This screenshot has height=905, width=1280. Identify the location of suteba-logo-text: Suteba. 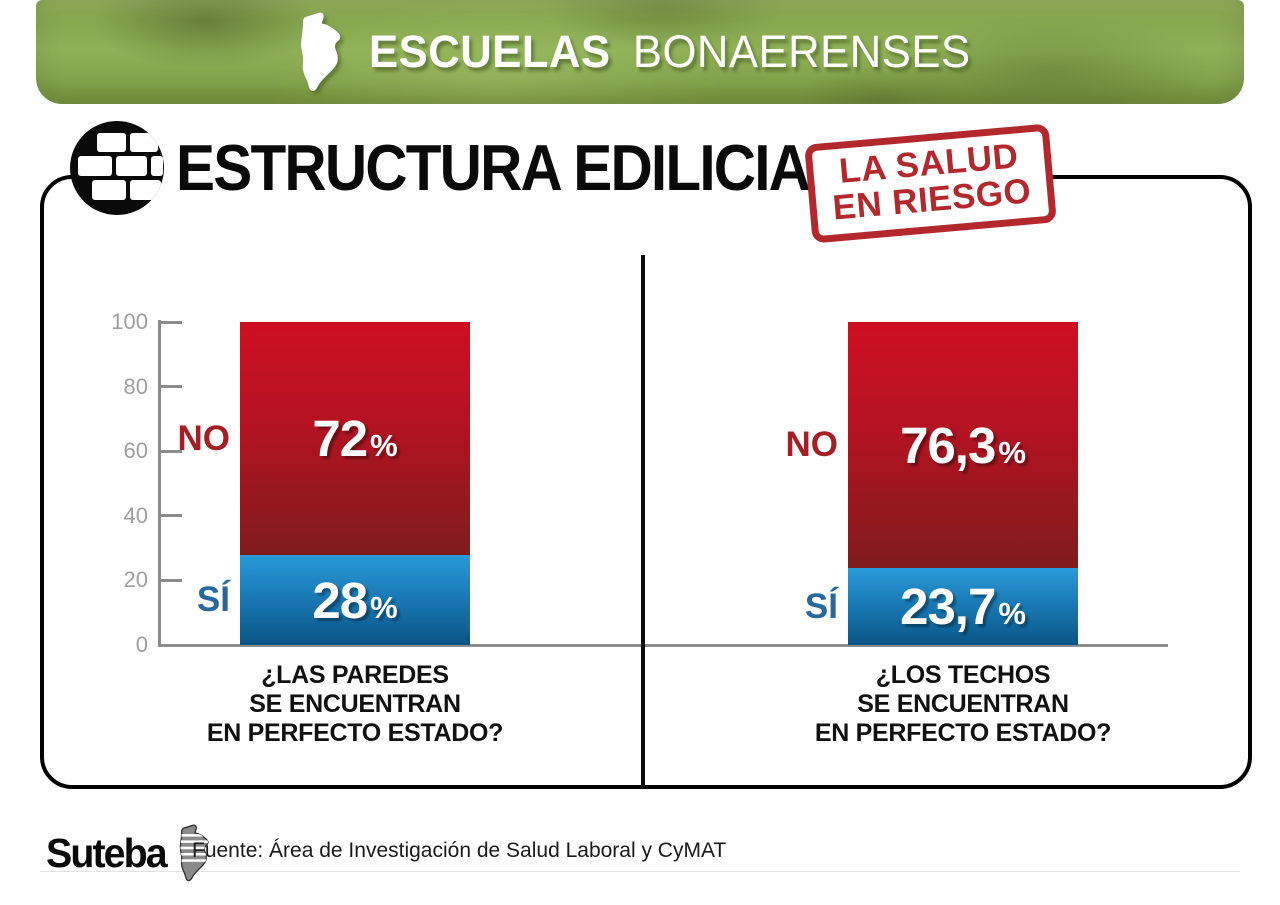
(107, 852).